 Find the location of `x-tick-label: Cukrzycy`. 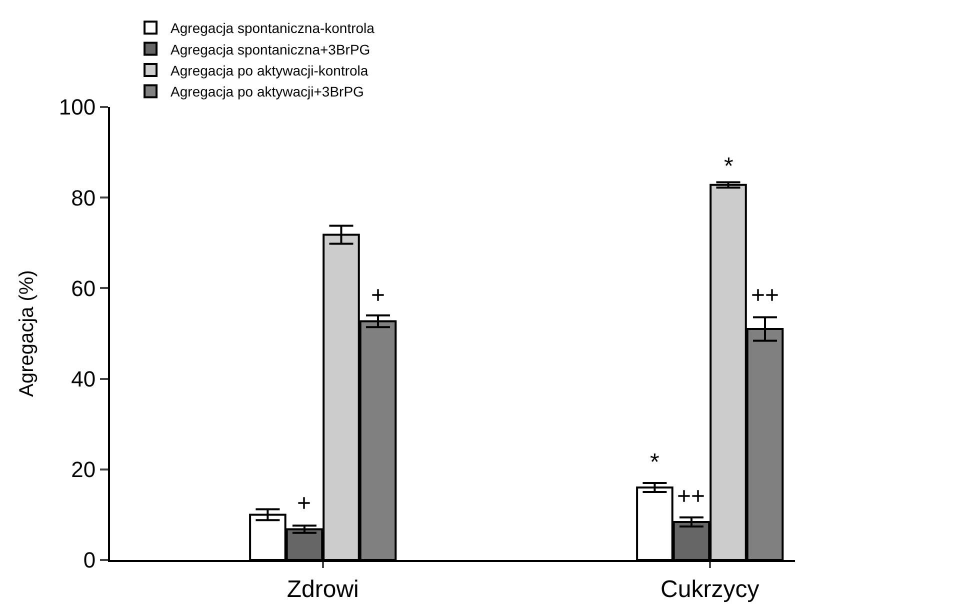

x-tick-label: Cukrzycy is located at coordinates (710, 589).